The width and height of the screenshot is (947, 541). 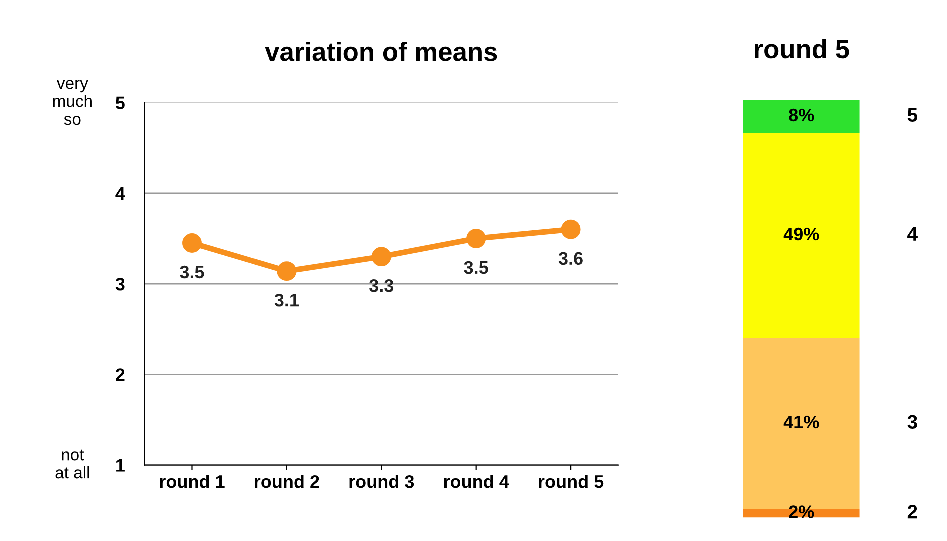 What do you see at coordinates (801, 512) in the screenshot?
I see `data-label: 2%` at bounding box center [801, 512].